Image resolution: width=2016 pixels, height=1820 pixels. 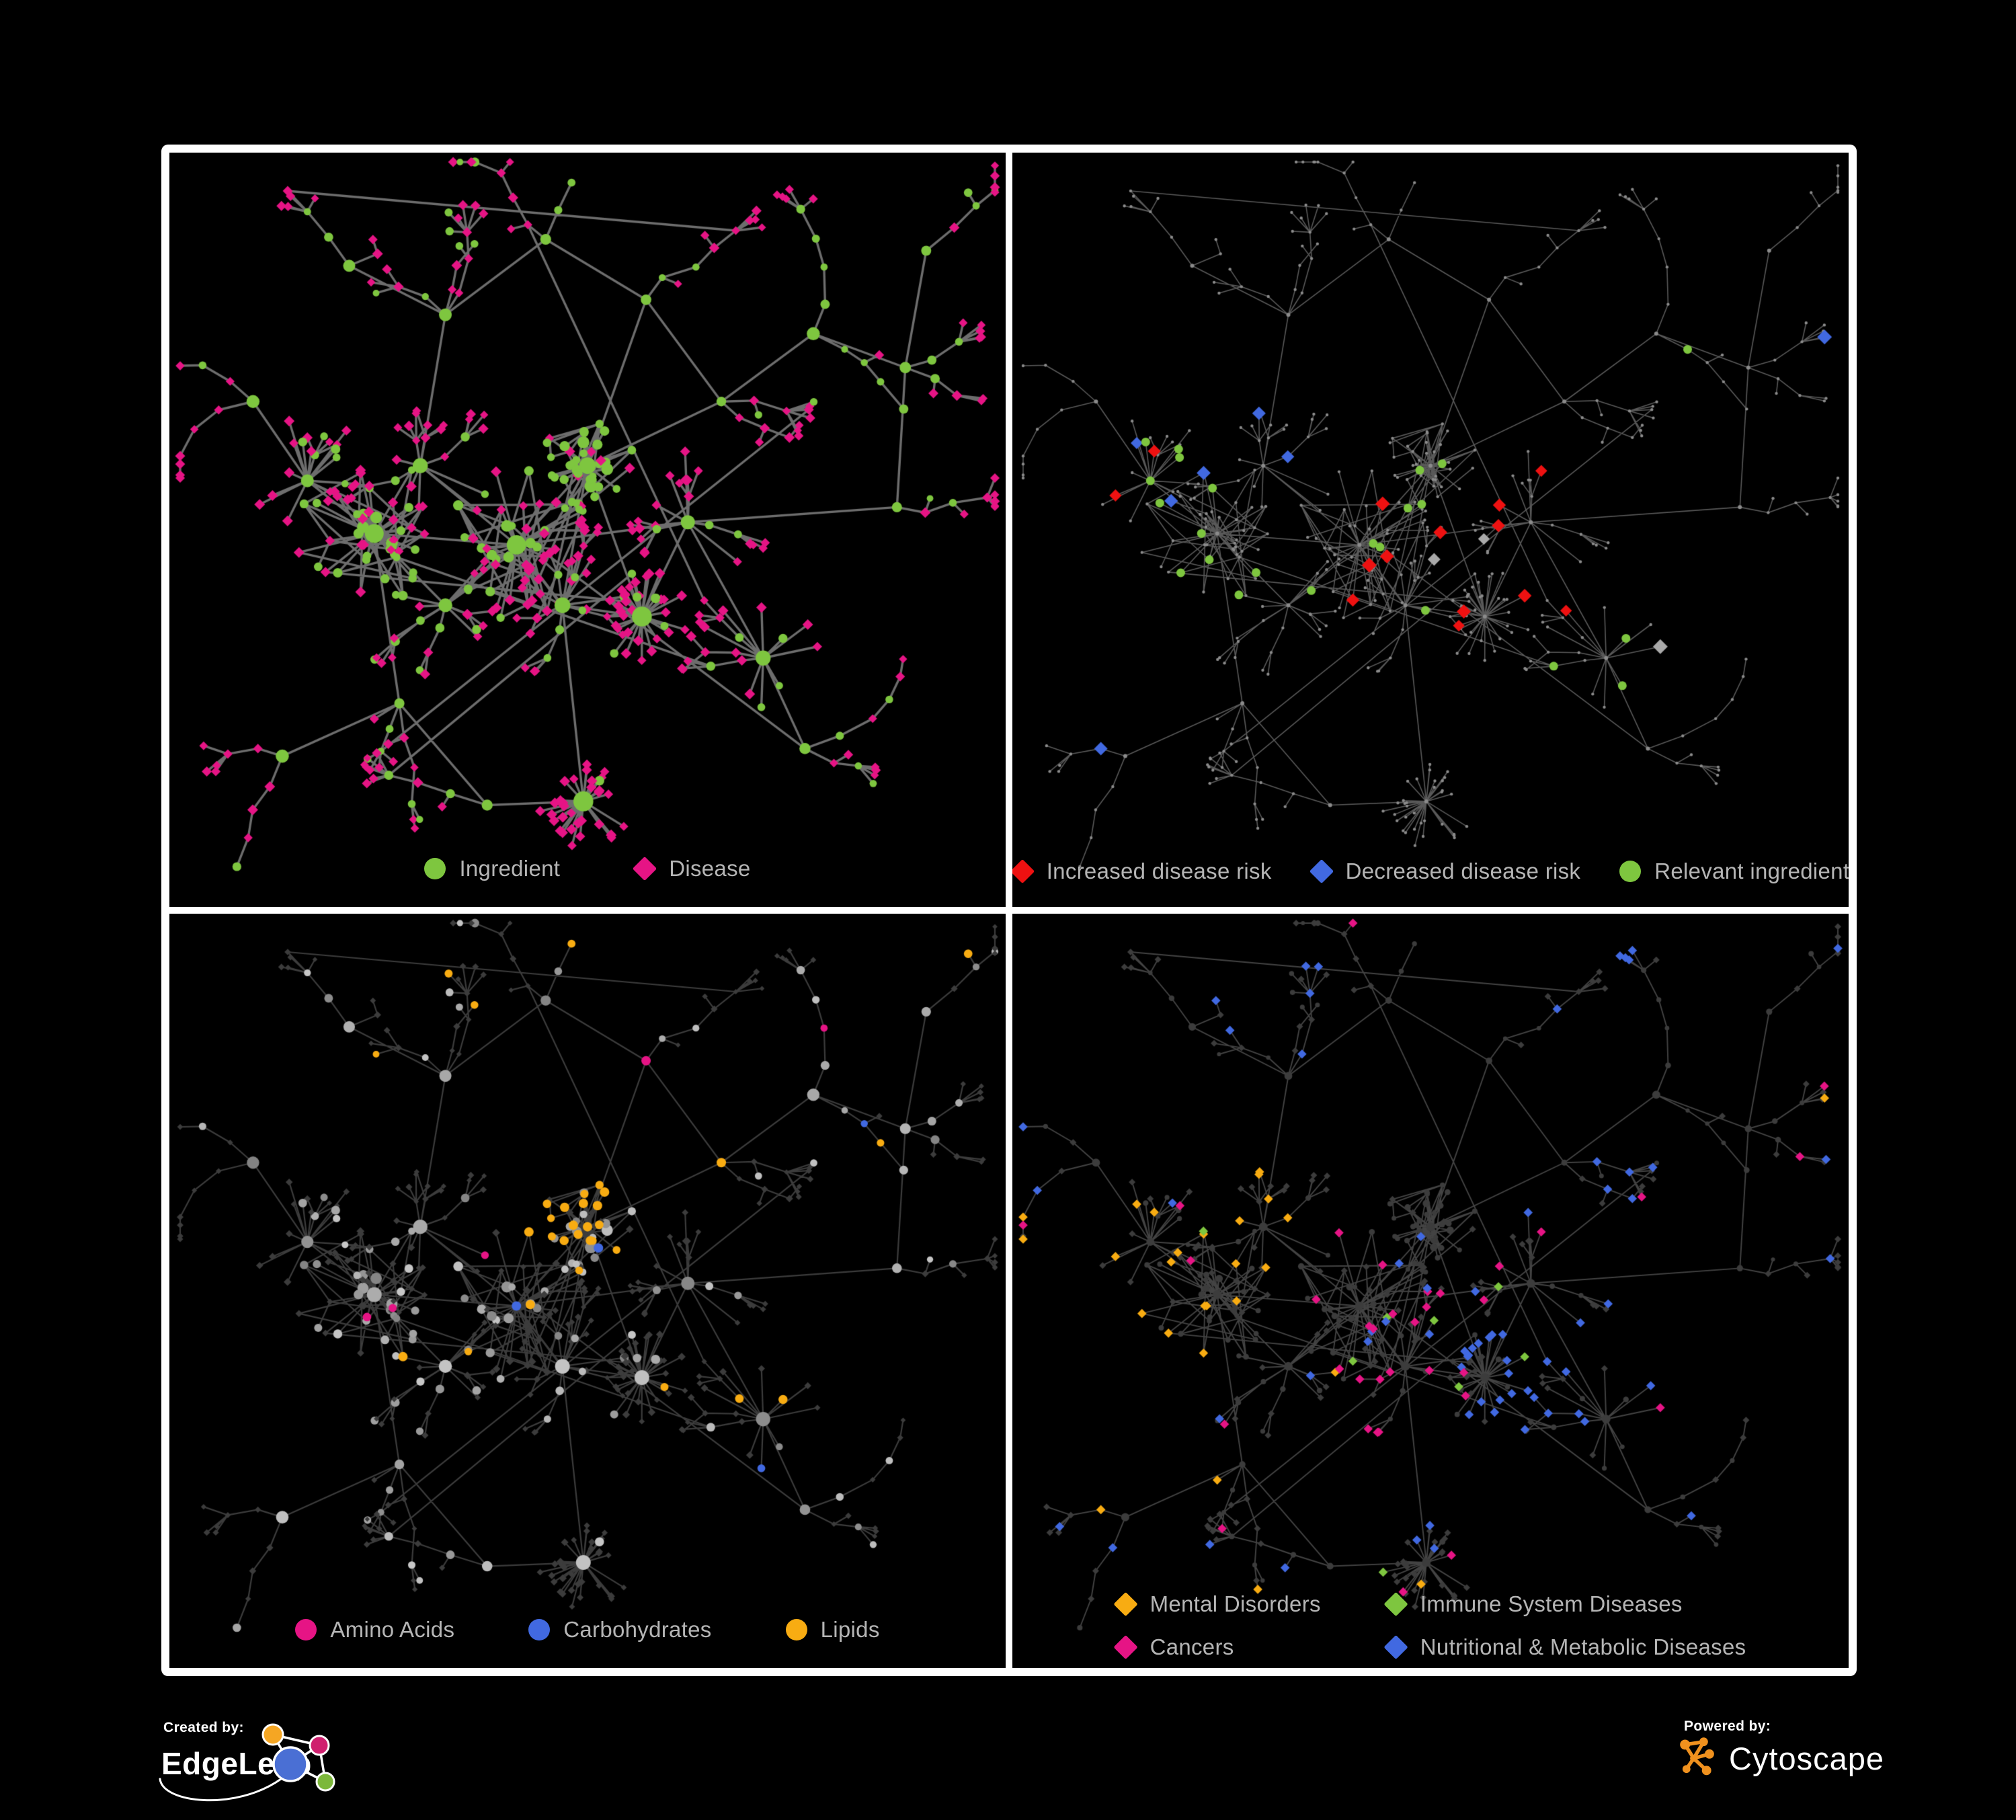 What do you see at coordinates (1727, 1726) in the screenshot?
I see `powered-by-label: Powered by:` at bounding box center [1727, 1726].